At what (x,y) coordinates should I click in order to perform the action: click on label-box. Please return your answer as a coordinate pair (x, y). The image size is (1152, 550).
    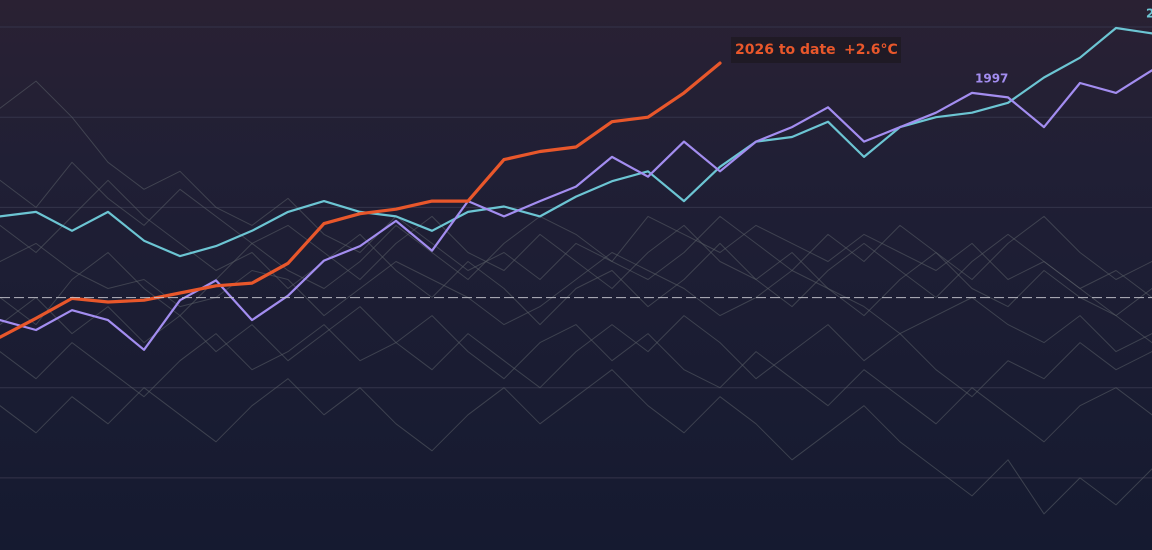
    Looking at the image, I should click on (816, 50).